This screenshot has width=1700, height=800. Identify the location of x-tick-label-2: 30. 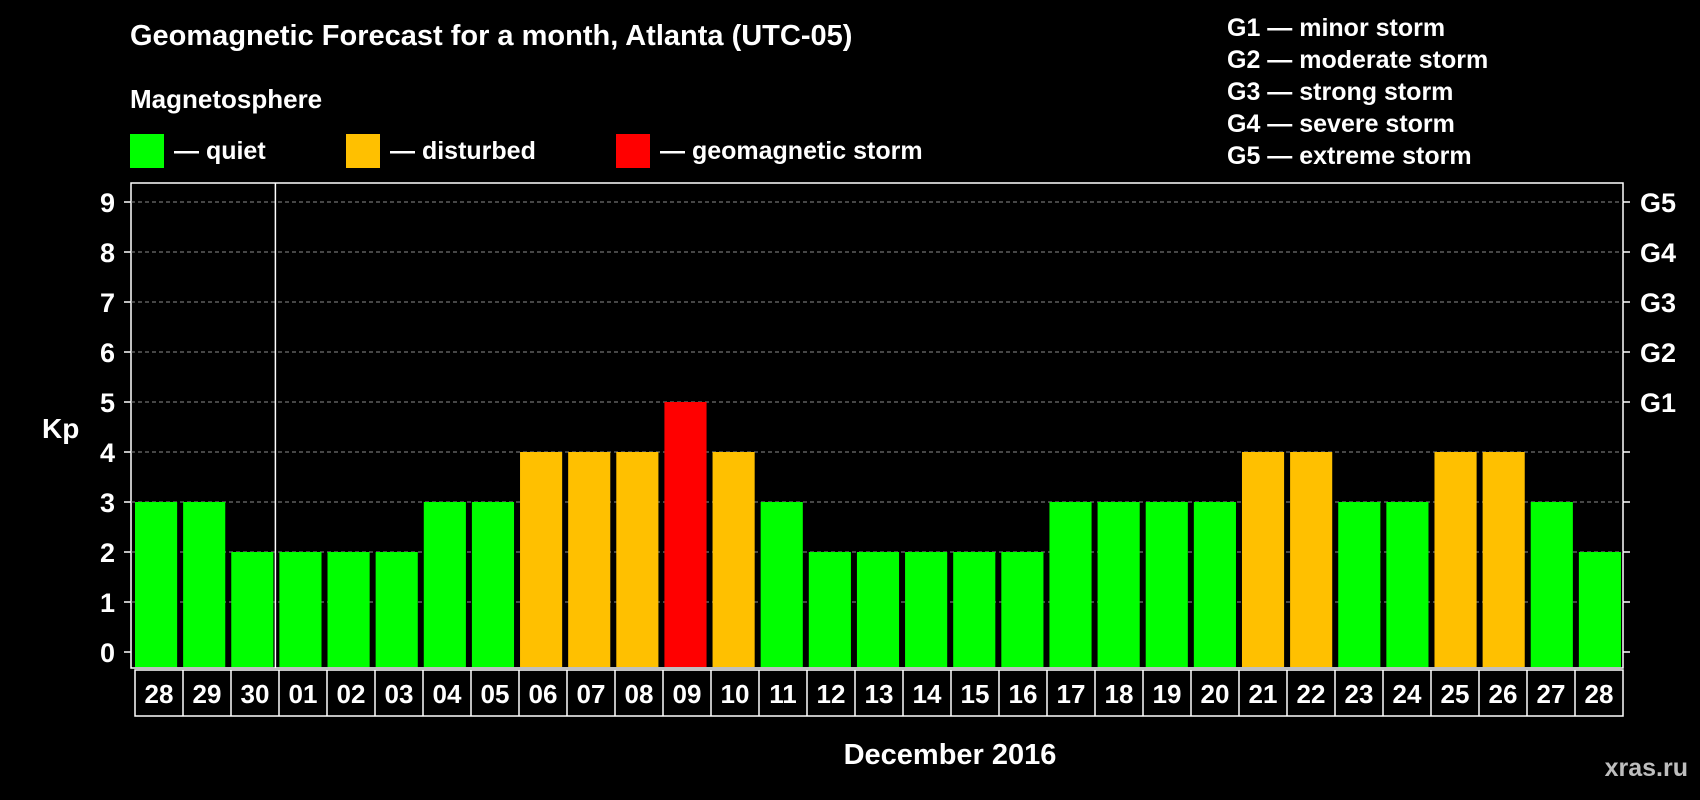
(255, 694).